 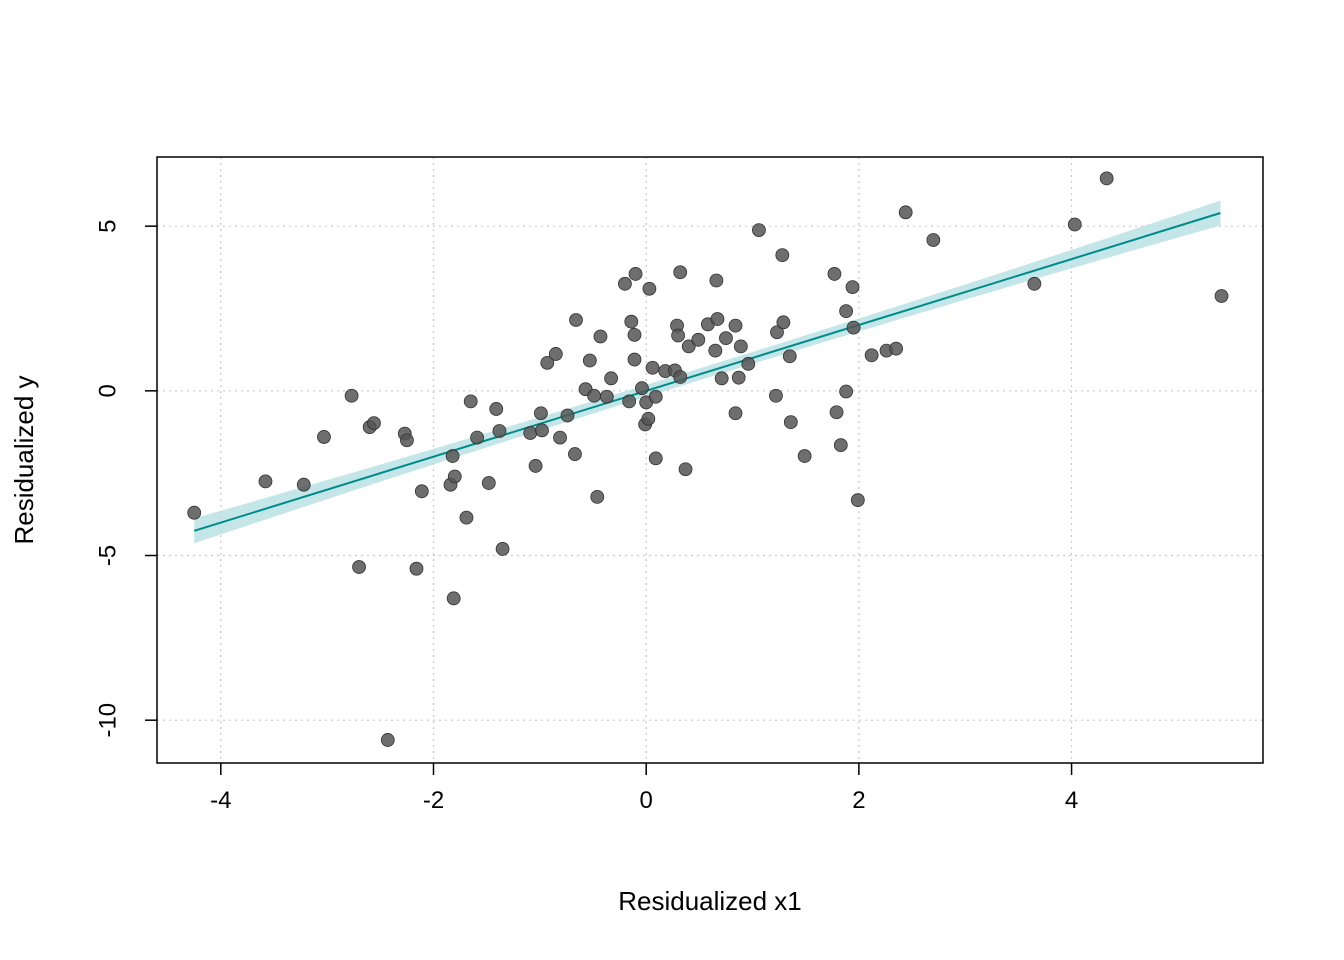 I want to click on x-tick-label: -4, so click(x=220, y=800).